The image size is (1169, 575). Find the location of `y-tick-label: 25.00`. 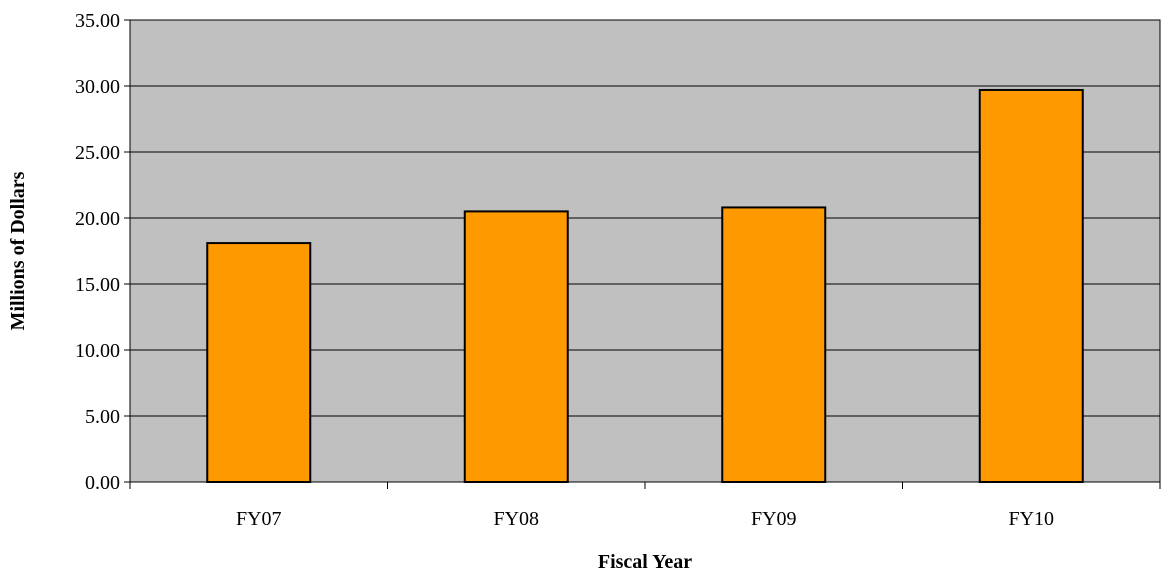

y-tick-label: 25.00 is located at coordinates (97, 153).